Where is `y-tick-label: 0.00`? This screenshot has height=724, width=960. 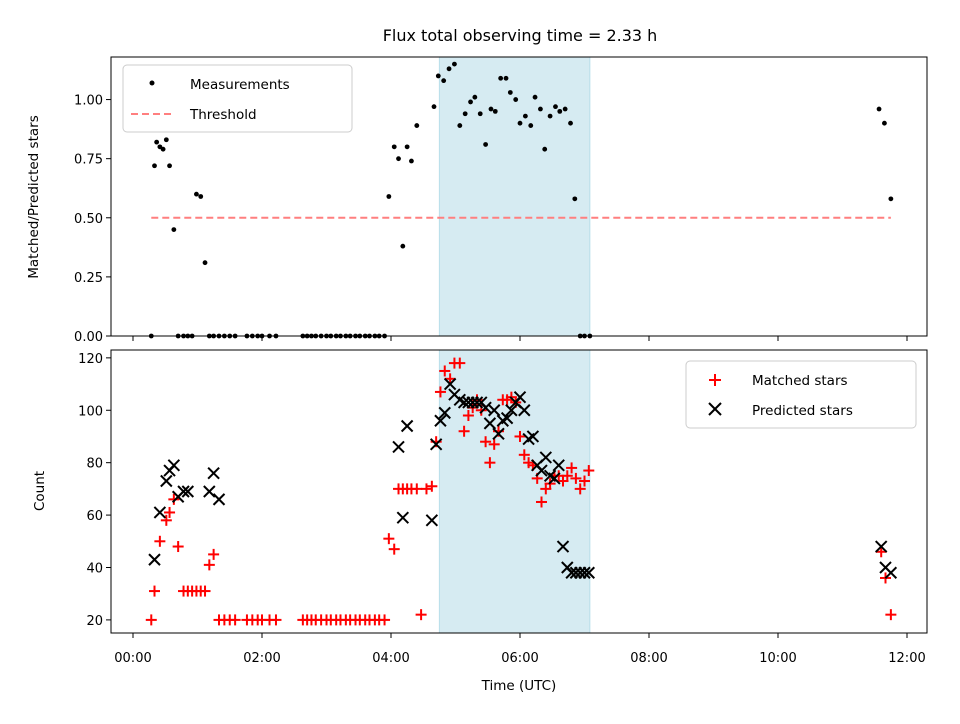
y-tick-label: 0.00 is located at coordinates (88, 337).